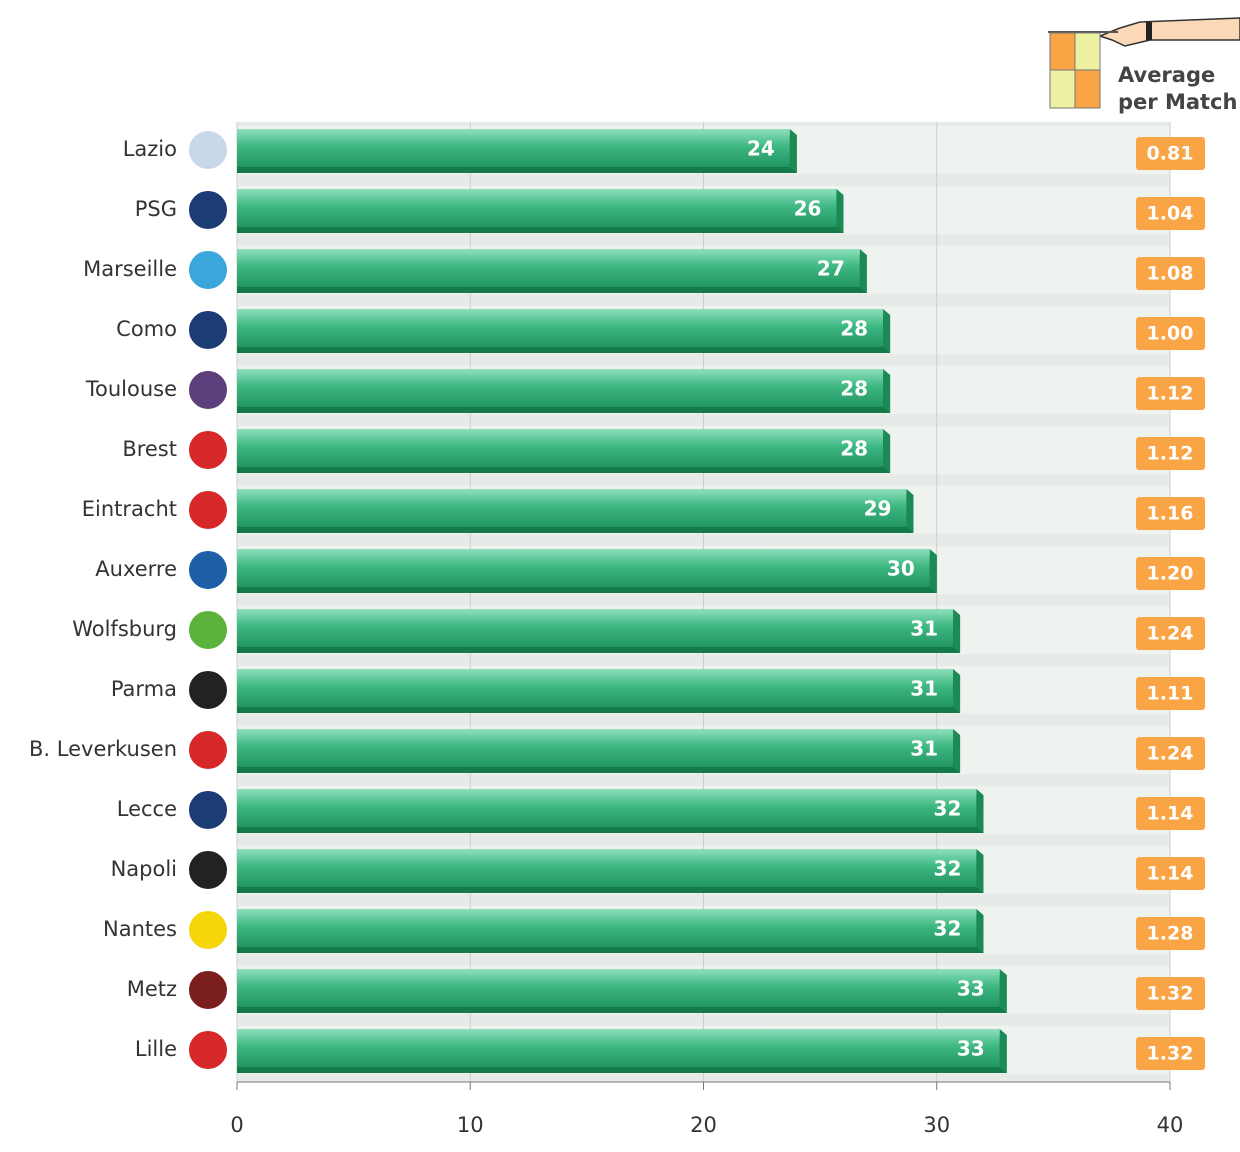  I want to click on category-label: Brest, so click(149, 449).